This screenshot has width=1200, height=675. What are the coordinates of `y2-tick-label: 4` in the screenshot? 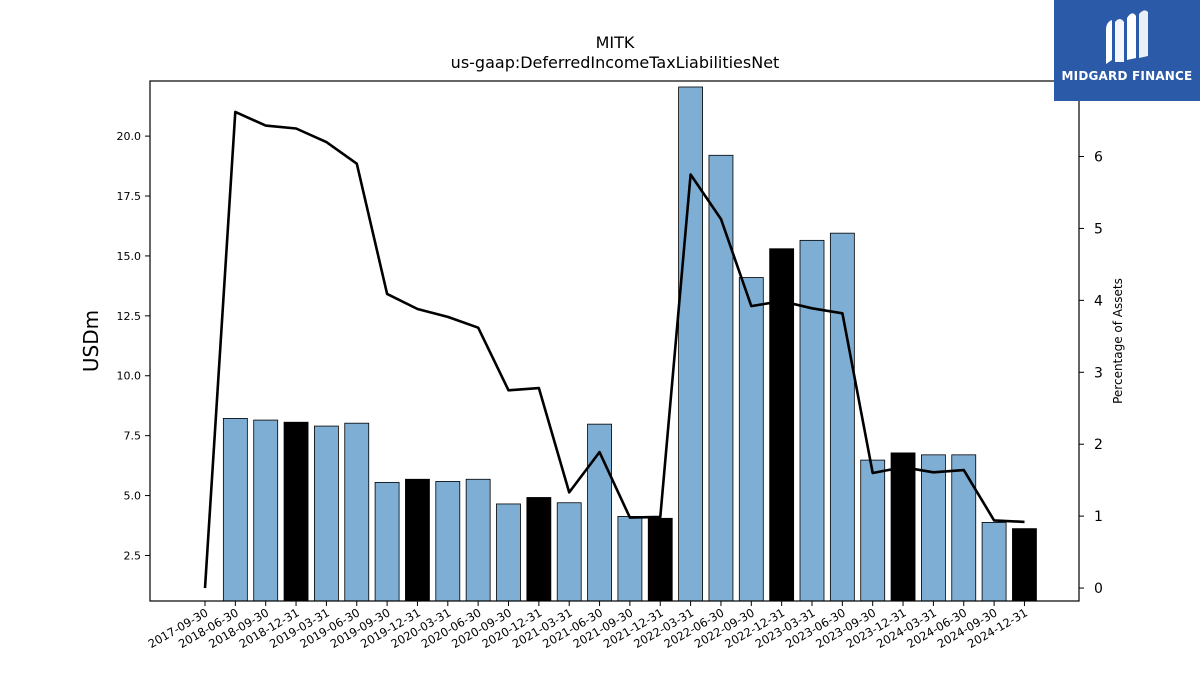 It's located at (1098, 301).